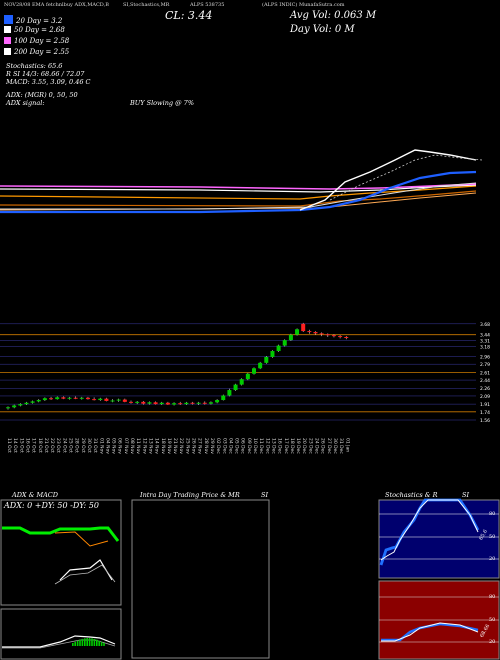 Image resolution: width=500 pixels, height=660 pixels. I want to click on date-tick-label: 21 Oct, so click(46, 445).